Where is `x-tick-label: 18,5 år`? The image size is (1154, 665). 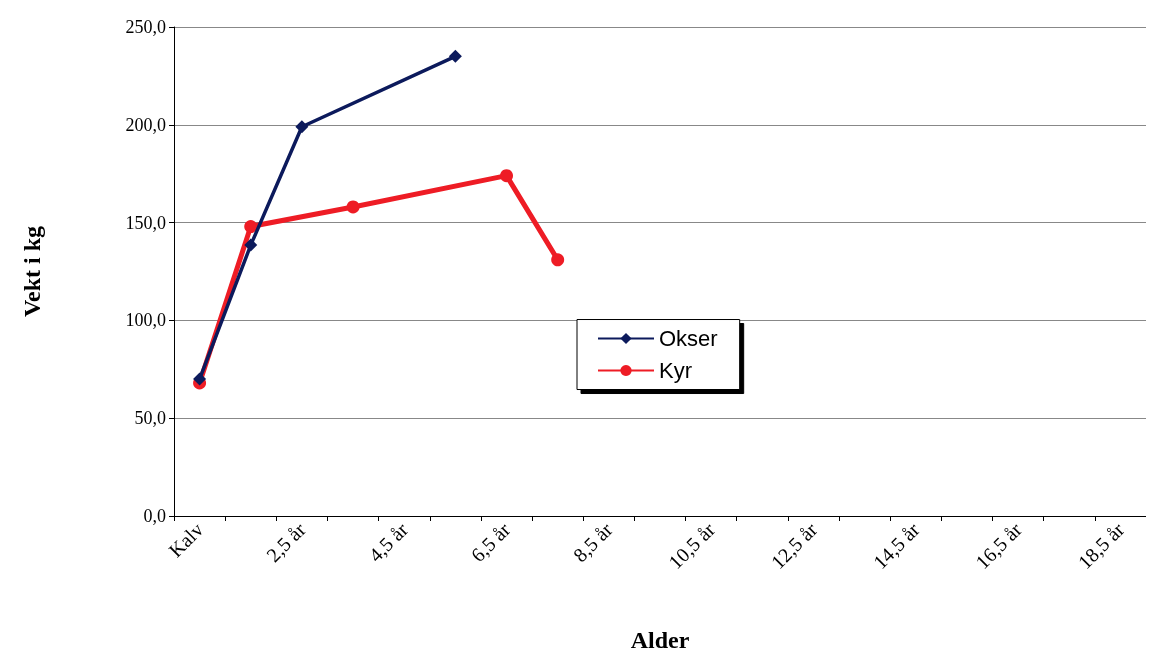 x-tick-label: 18,5 år is located at coordinates (1101, 545).